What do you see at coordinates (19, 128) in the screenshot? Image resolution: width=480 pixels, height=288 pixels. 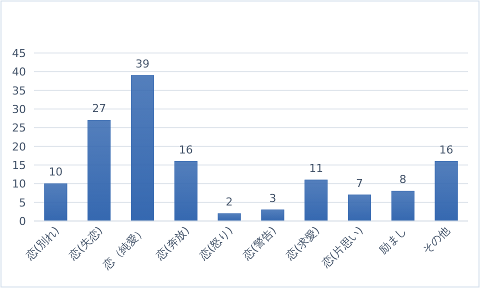 I see `y-tick-label: 25` at bounding box center [19, 128].